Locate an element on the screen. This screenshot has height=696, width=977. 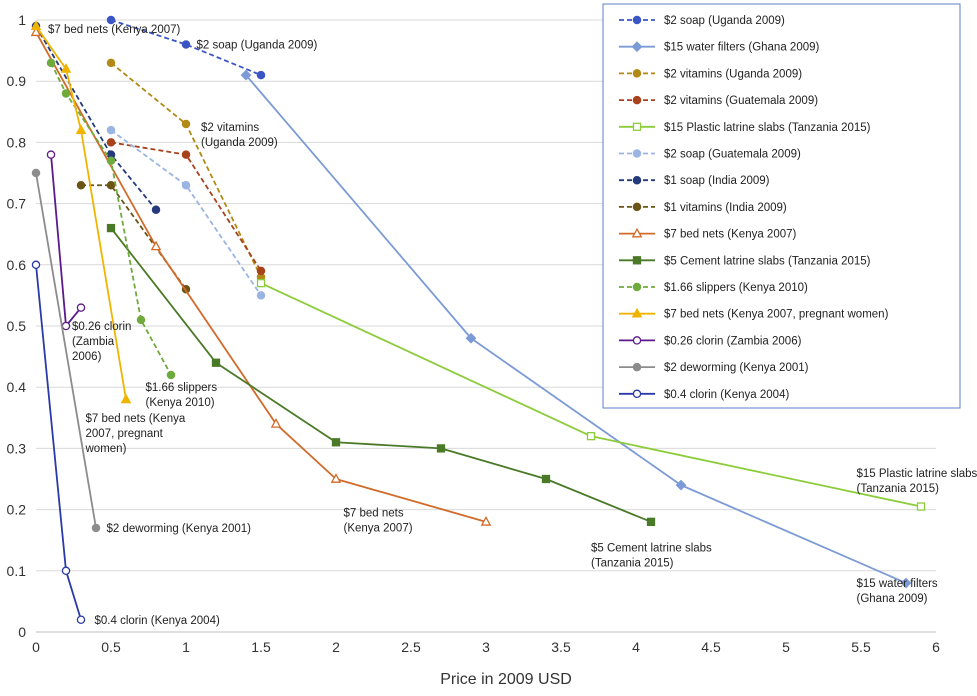
y-tick-label: 0.4 is located at coordinates (17, 387).